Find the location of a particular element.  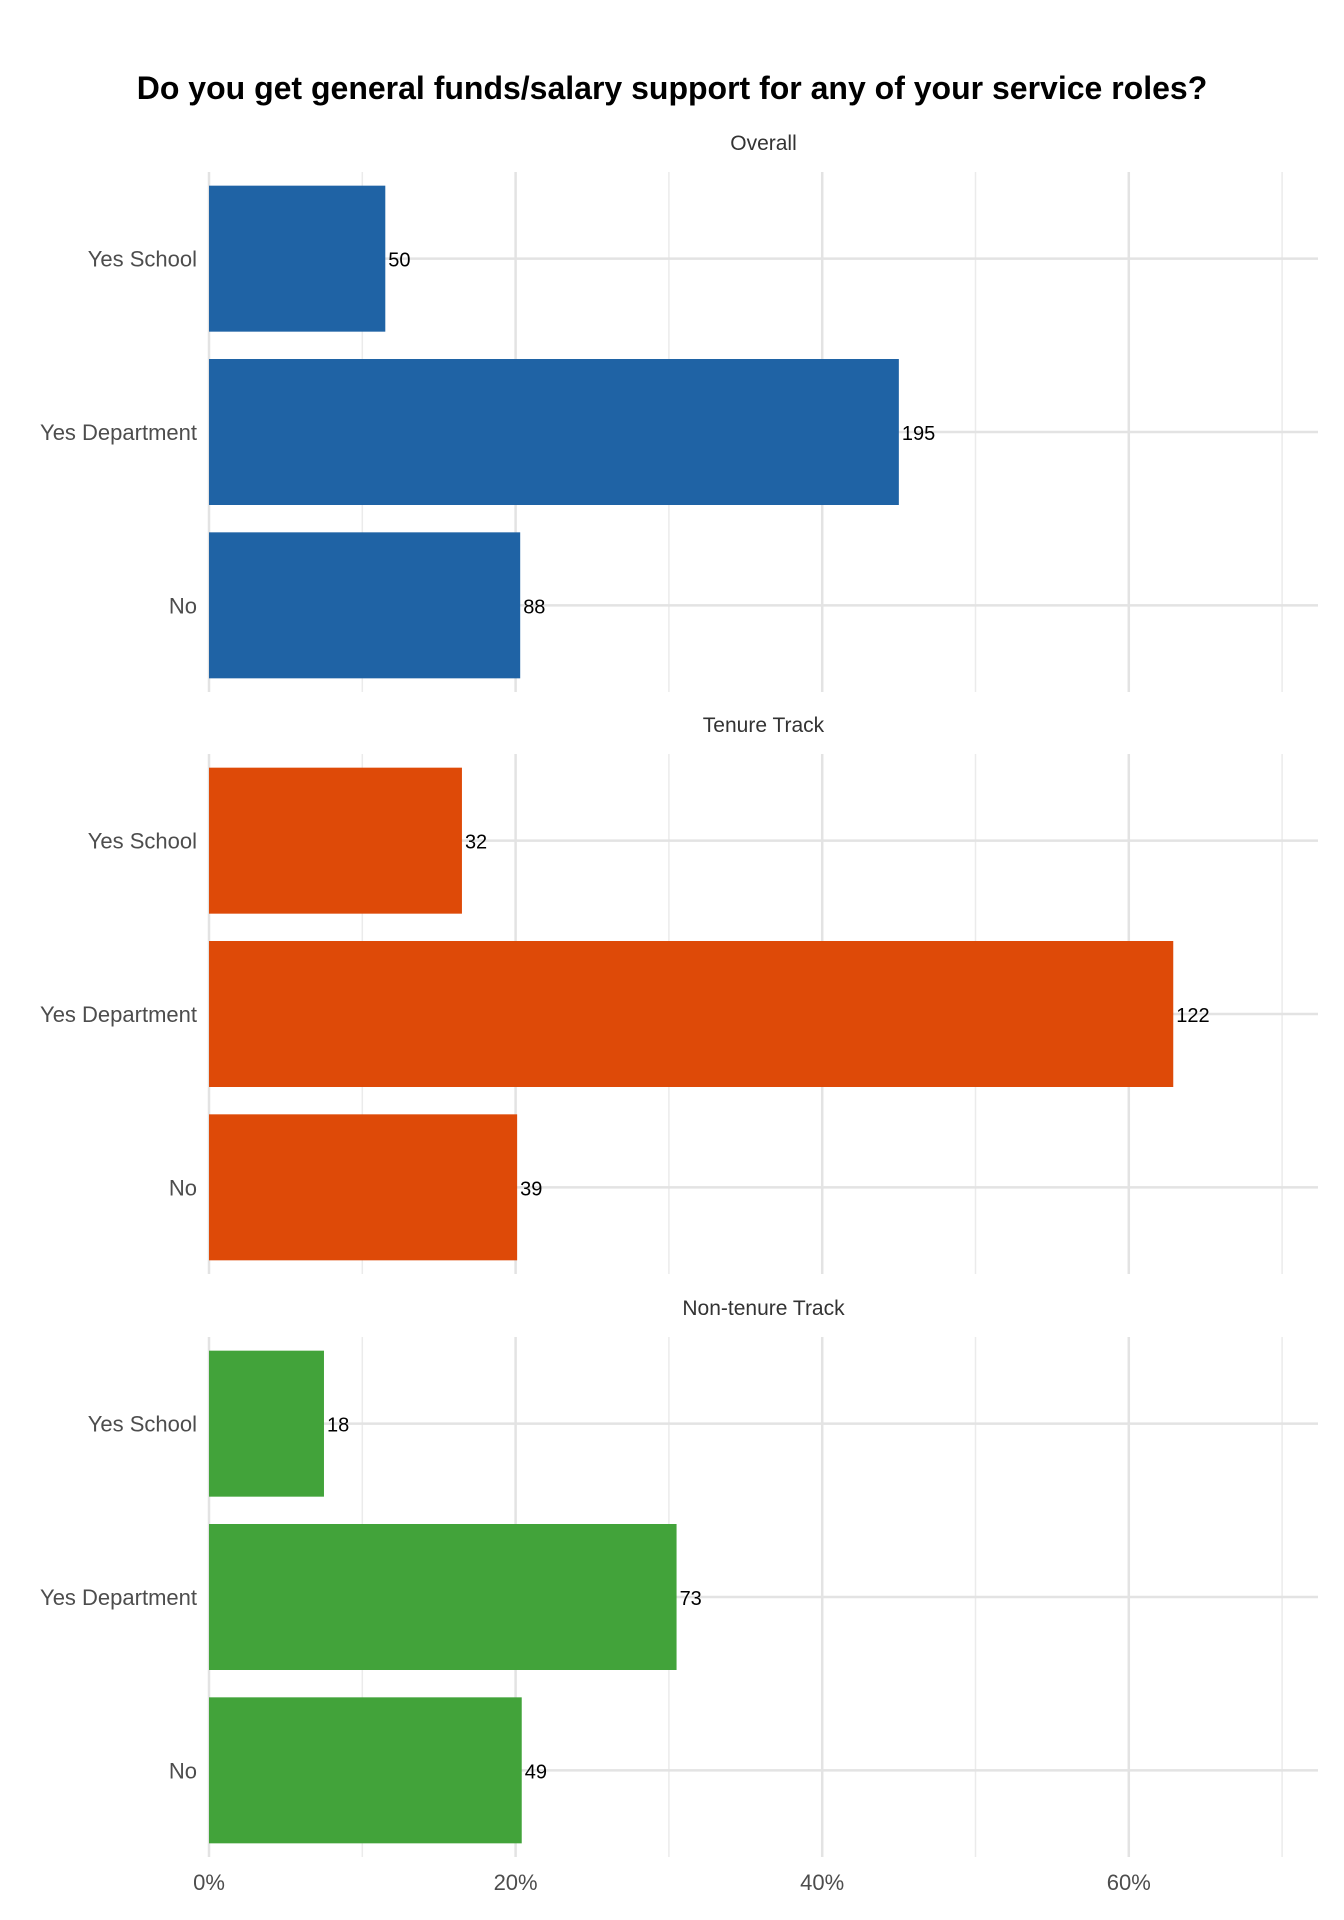

data-label: 122 is located at coordinates (1192, 1016).